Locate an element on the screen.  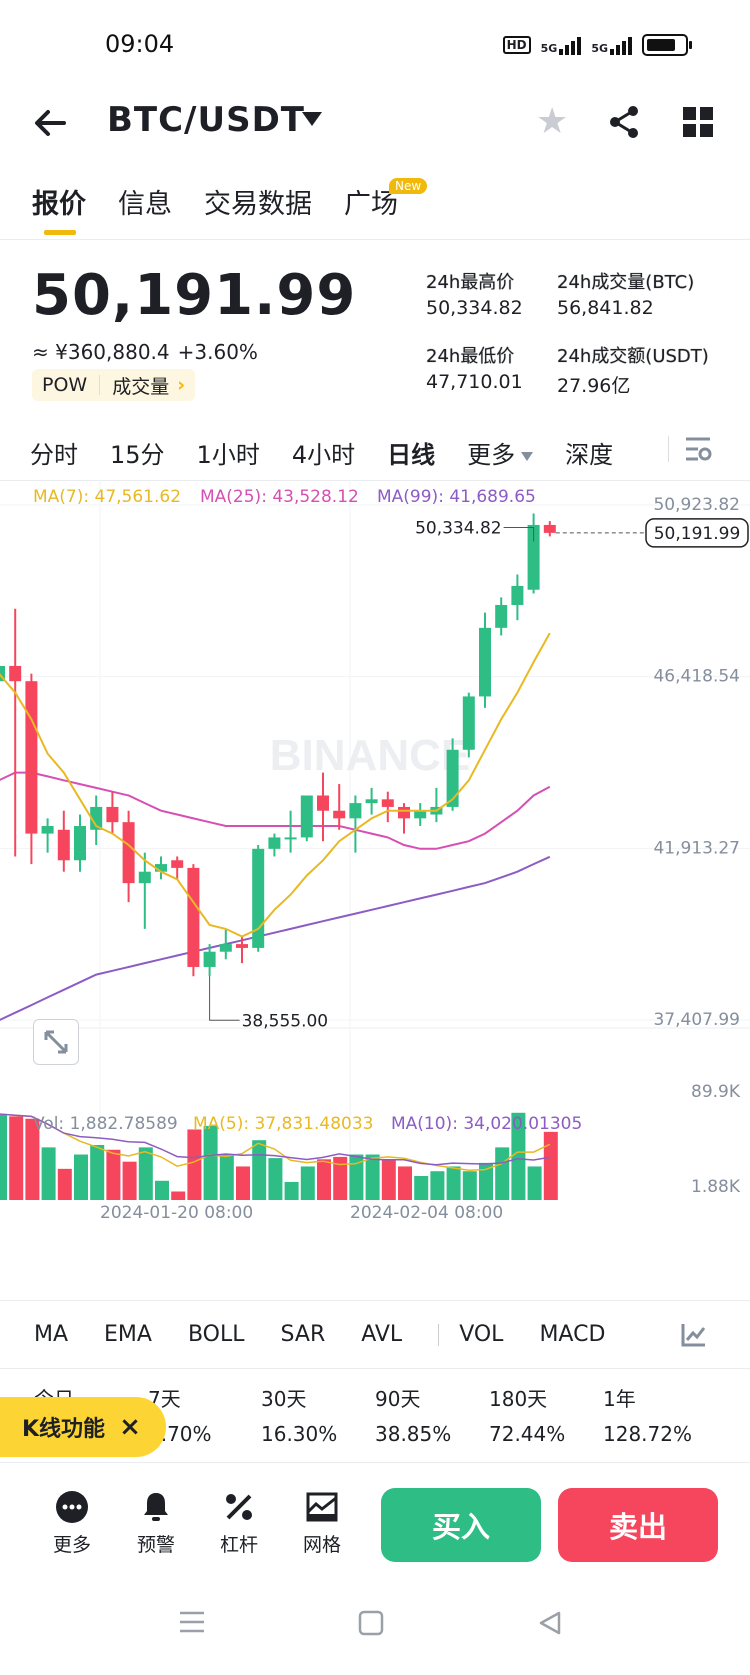
close-icon: × is located at coordinates (130, 1427).